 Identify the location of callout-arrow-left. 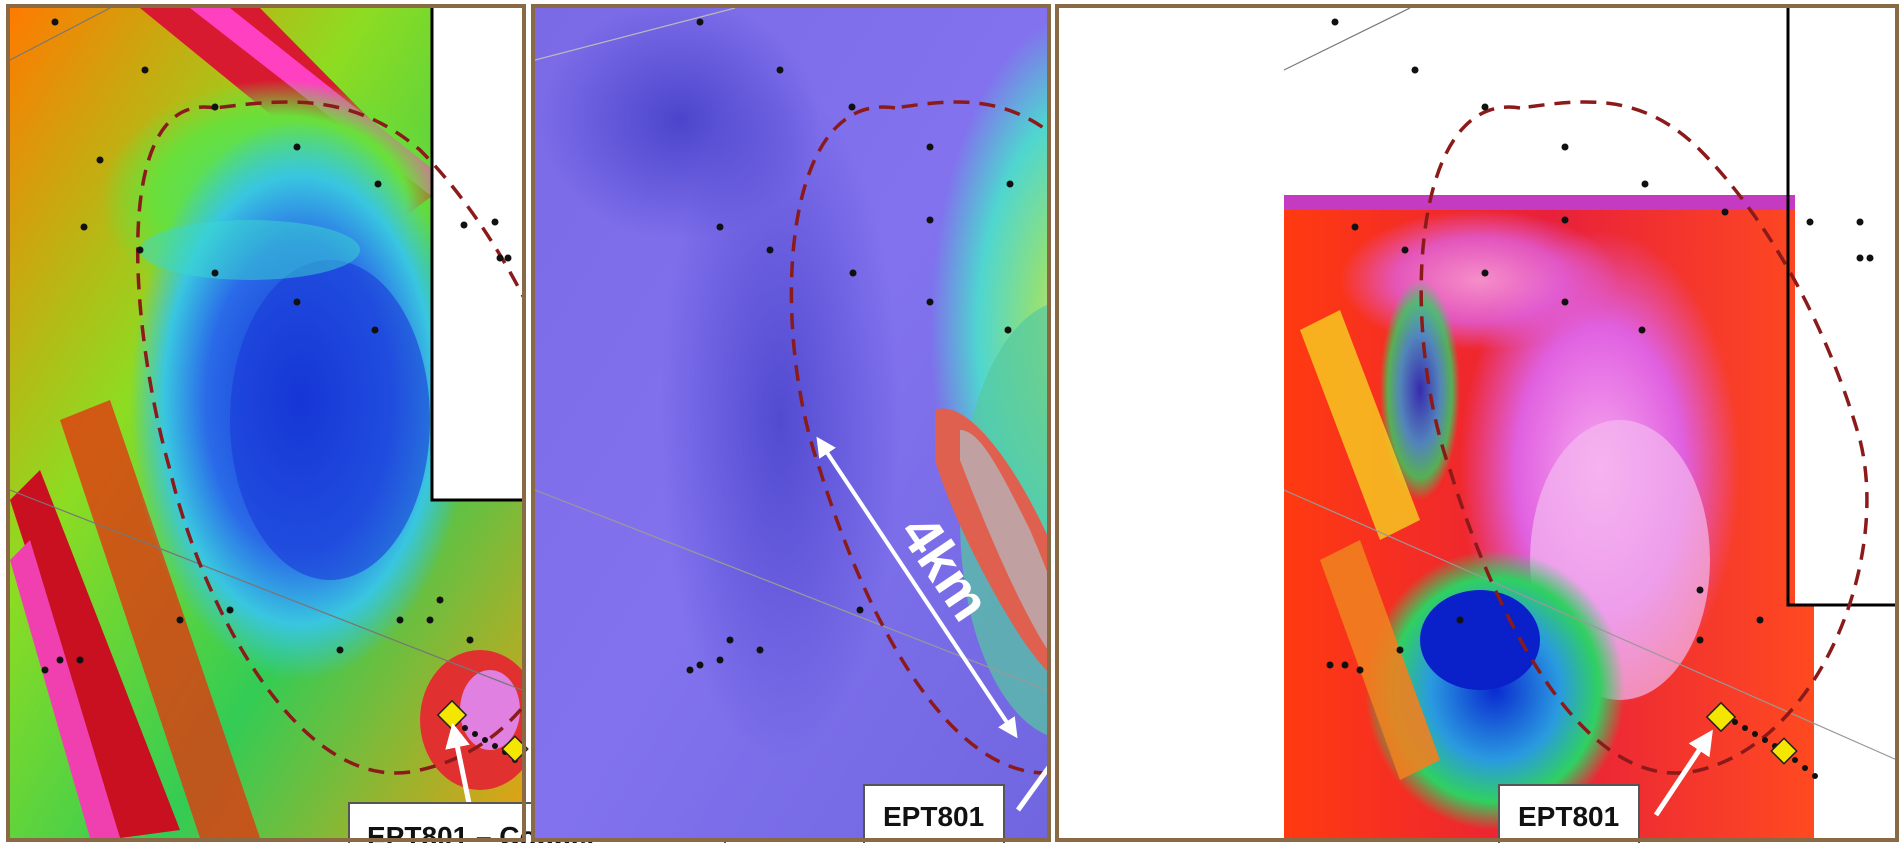
(459, 765).